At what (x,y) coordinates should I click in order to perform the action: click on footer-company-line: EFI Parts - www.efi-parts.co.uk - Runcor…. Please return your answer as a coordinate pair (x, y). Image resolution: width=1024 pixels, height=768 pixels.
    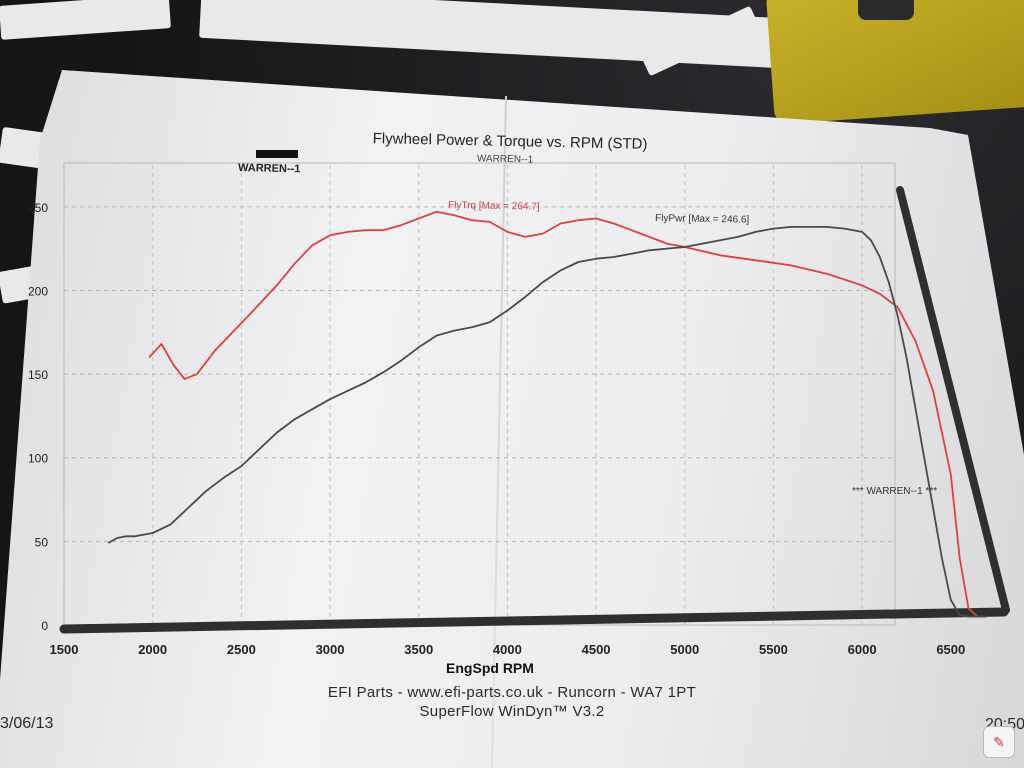
    Looking at the image, I should click on (512, 692).